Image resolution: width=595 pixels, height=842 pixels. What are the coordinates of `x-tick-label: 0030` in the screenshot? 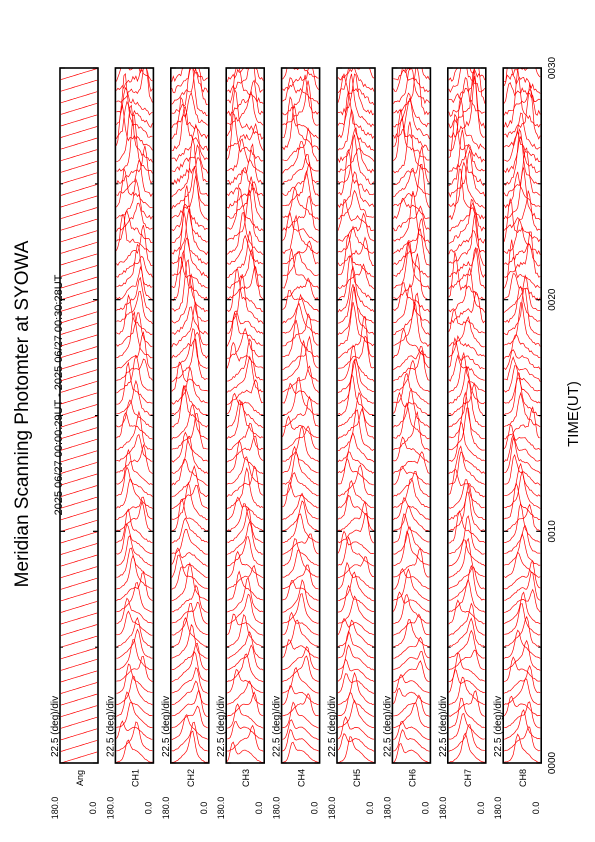 It's located at (552, 67).